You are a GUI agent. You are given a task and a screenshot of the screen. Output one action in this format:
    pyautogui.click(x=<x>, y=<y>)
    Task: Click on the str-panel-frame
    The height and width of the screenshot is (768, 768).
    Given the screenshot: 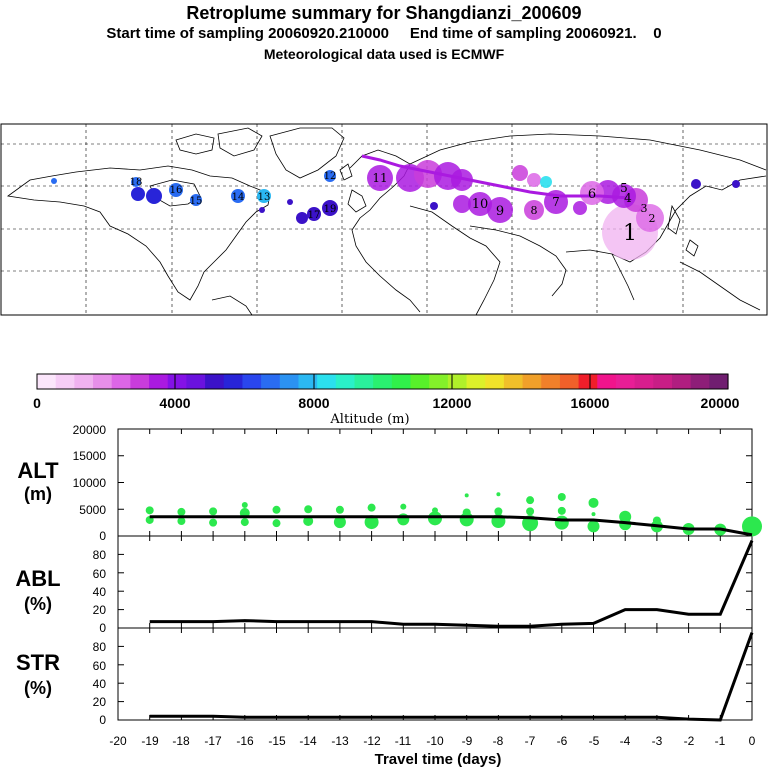 What is the action you would take?
    pyautogui.click(x=435, y=674)
    